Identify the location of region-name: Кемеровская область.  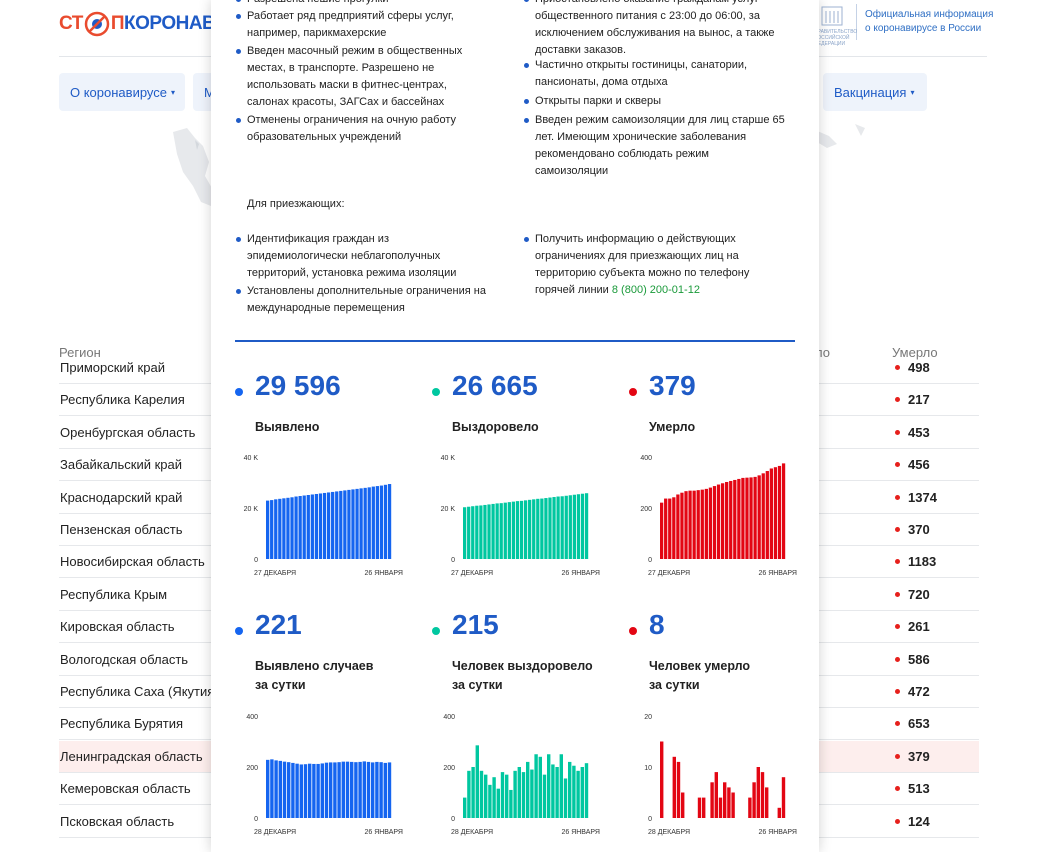
(125, 789).